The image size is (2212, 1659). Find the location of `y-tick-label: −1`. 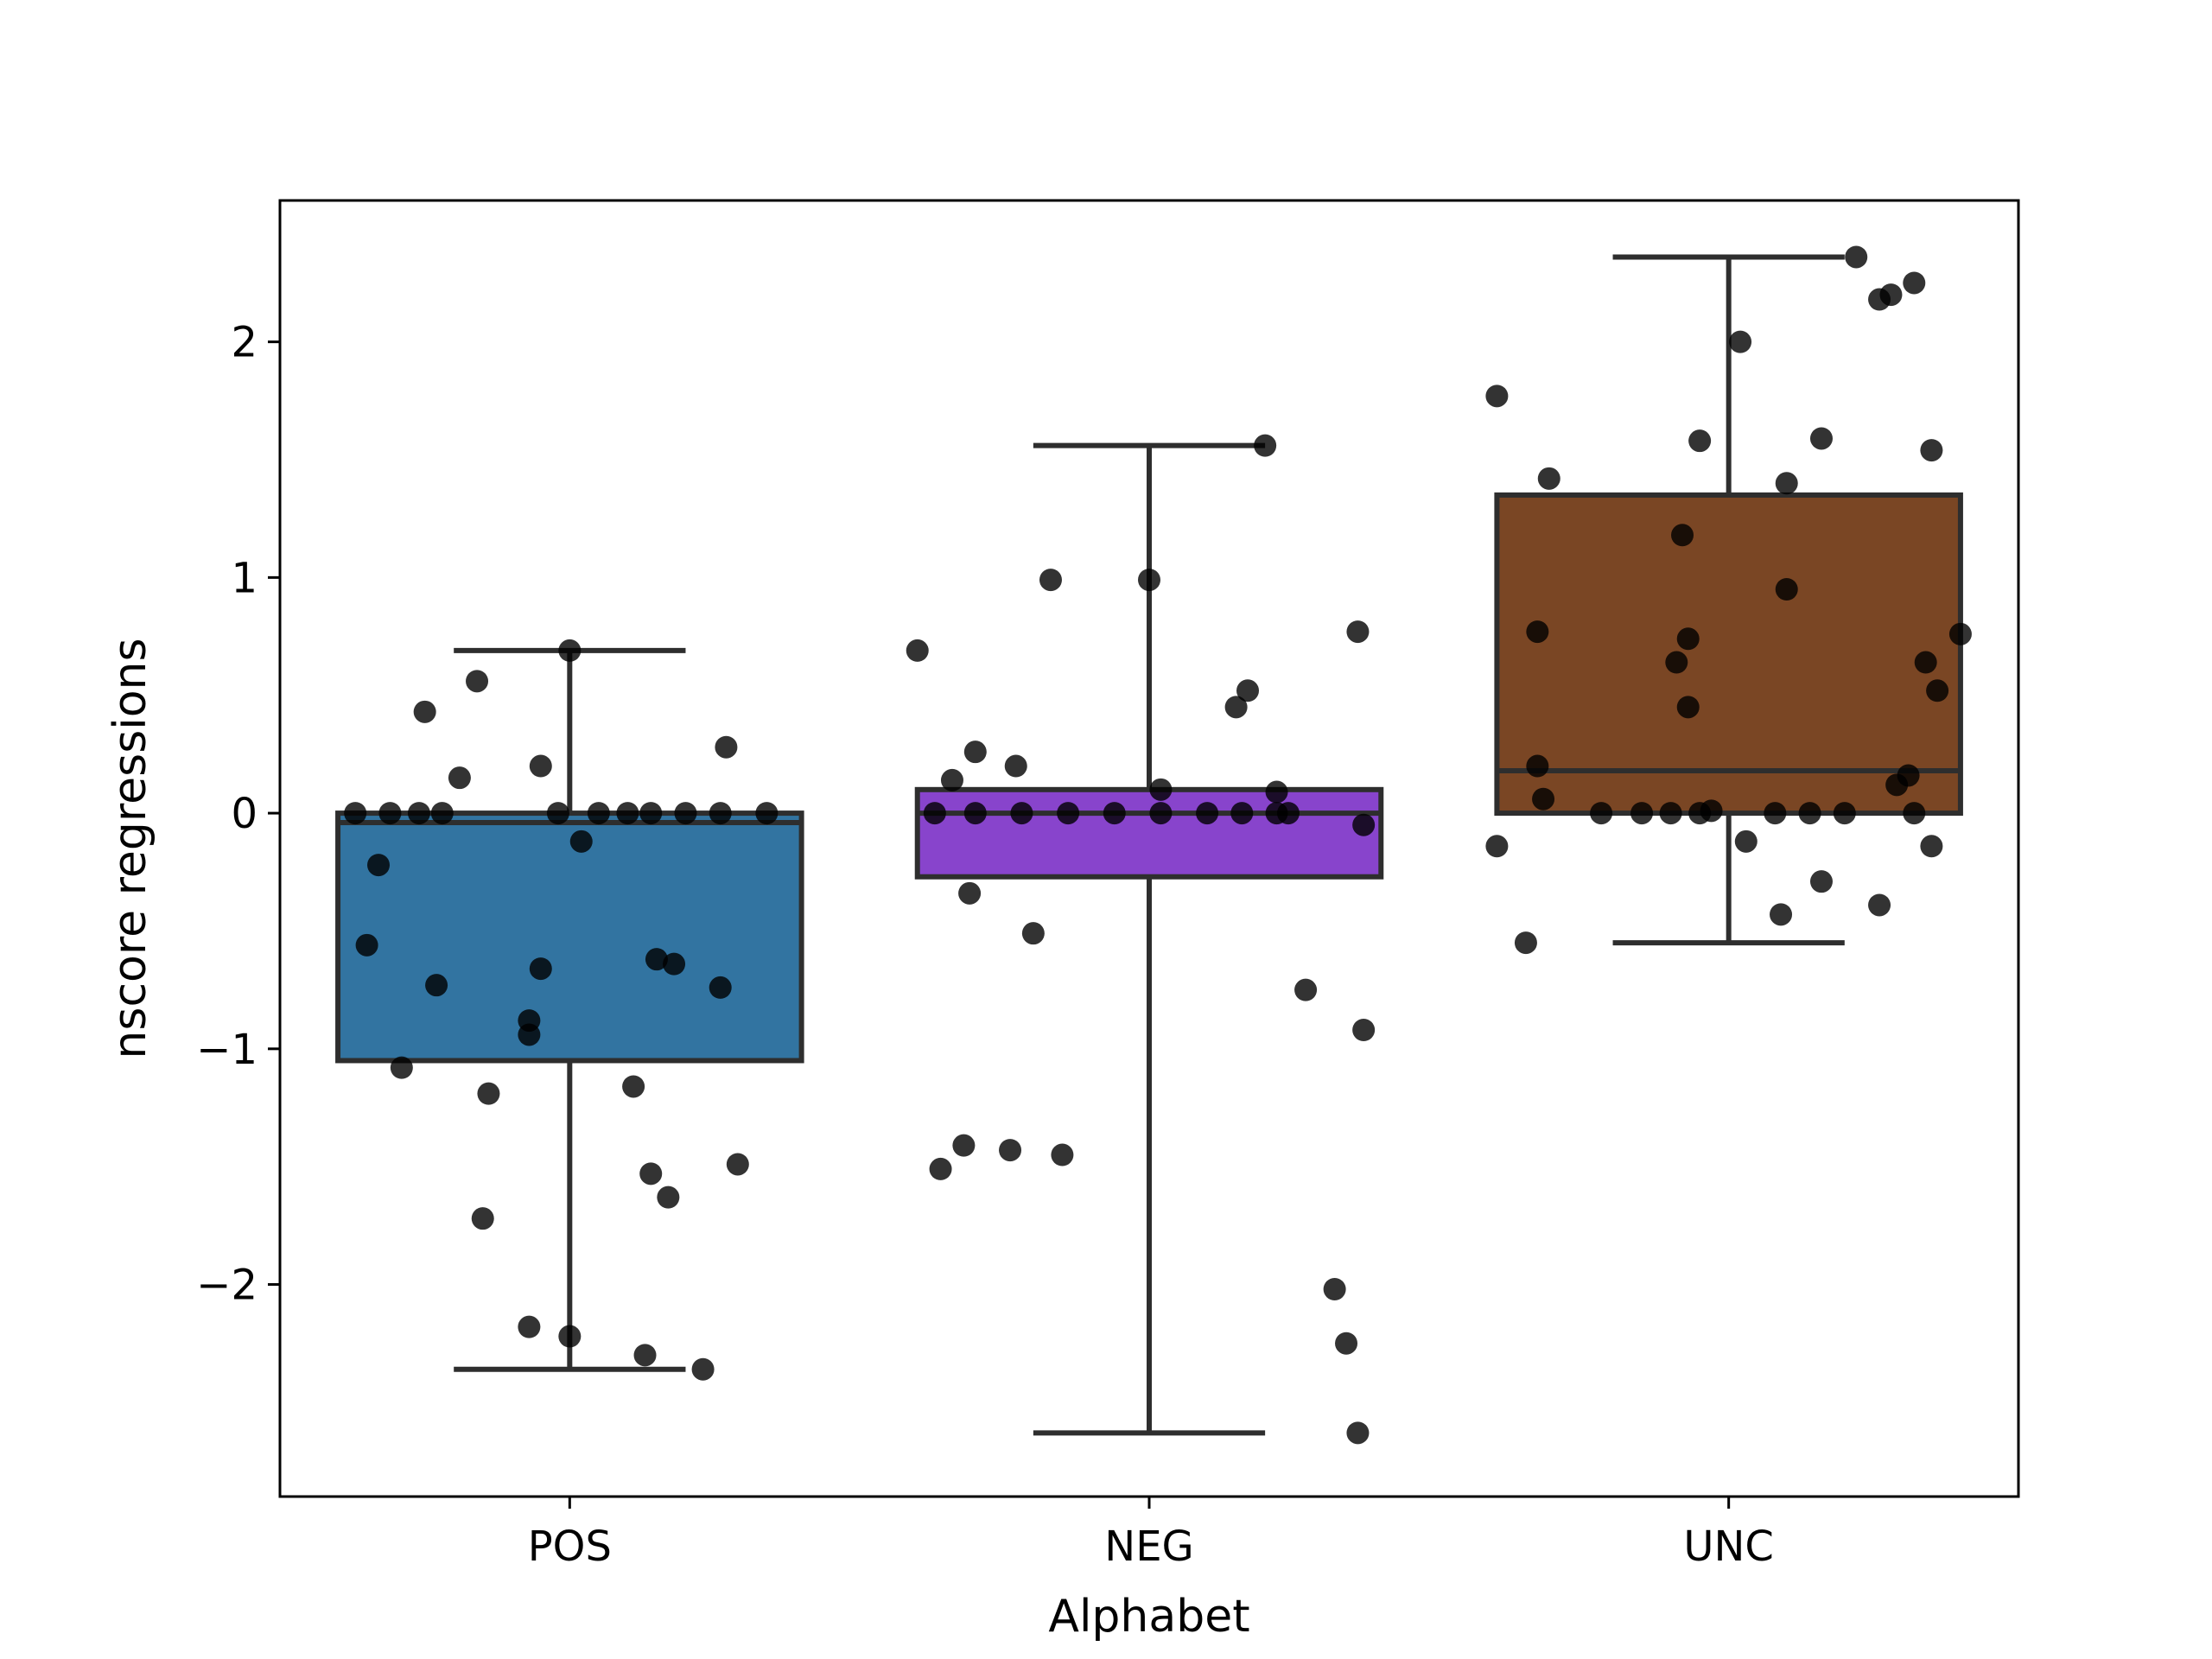

y-tick-label: −1 is located at coordinates (226, 1050).